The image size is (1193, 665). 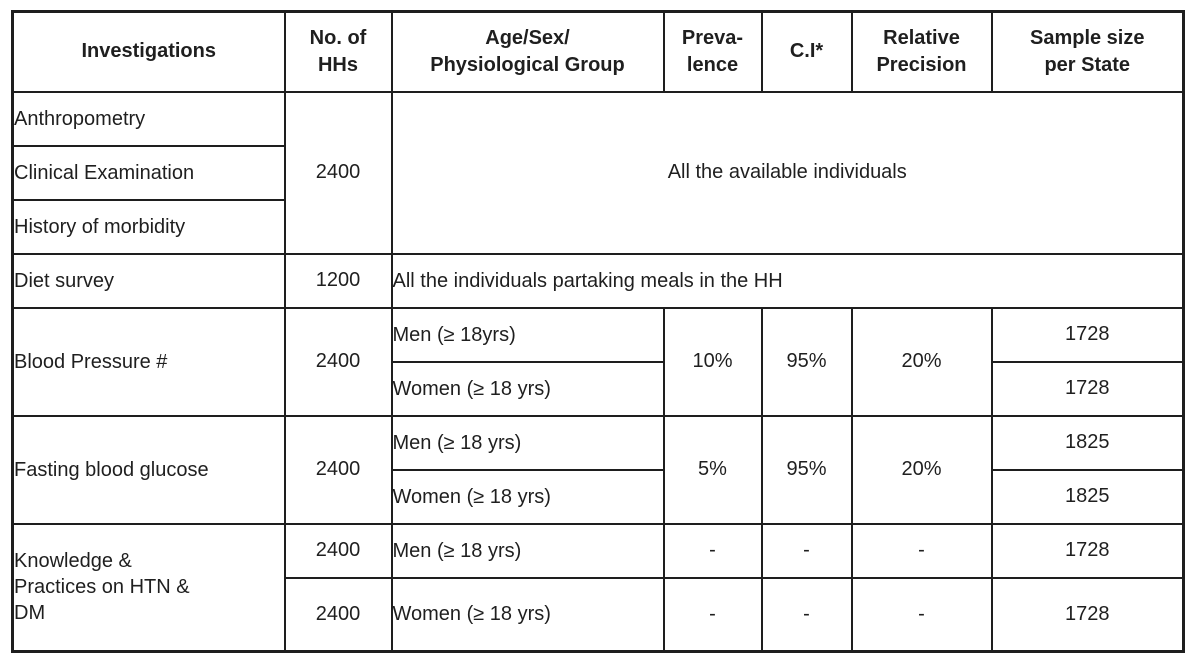 I want to click on cell-investigation-clinical-examination: Clinical Examination, so click(x=148, y=172).